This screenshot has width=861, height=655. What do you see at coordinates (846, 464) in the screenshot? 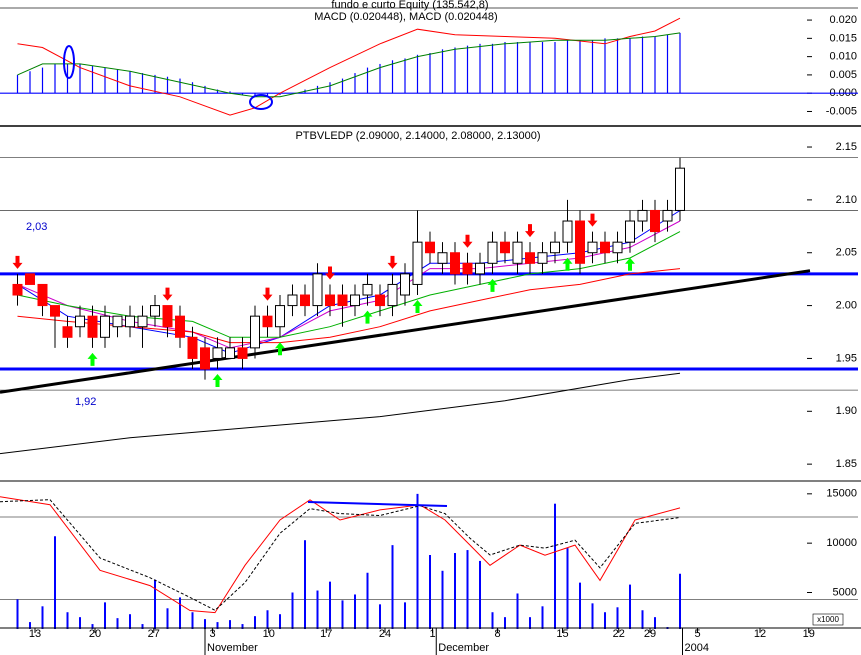
I see `y-tick-label: 1.85` at bounding box center [846, 464].